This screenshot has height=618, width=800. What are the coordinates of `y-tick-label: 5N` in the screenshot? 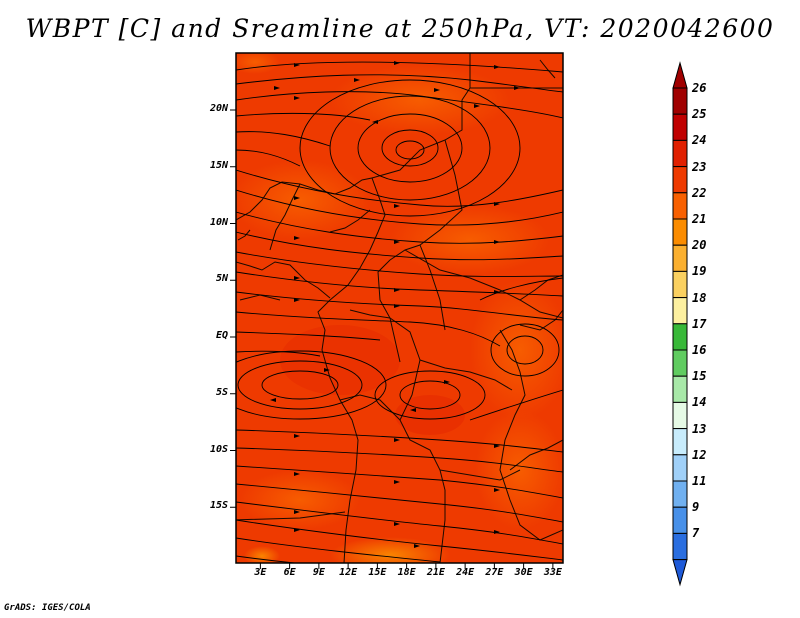 It's located at (221, 279).